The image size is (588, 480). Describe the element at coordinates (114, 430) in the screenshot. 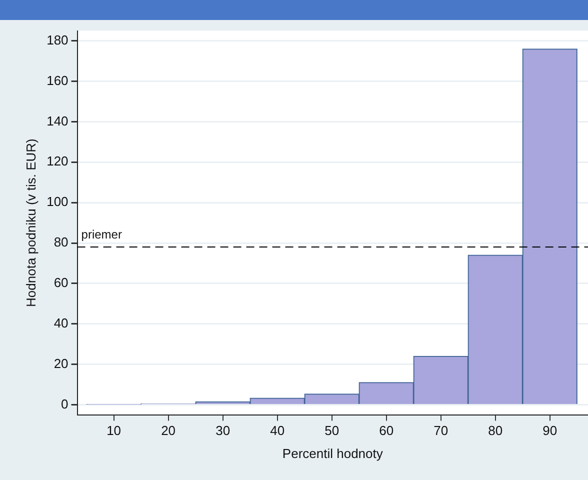

I see `x-tick-label: 10` at that location.